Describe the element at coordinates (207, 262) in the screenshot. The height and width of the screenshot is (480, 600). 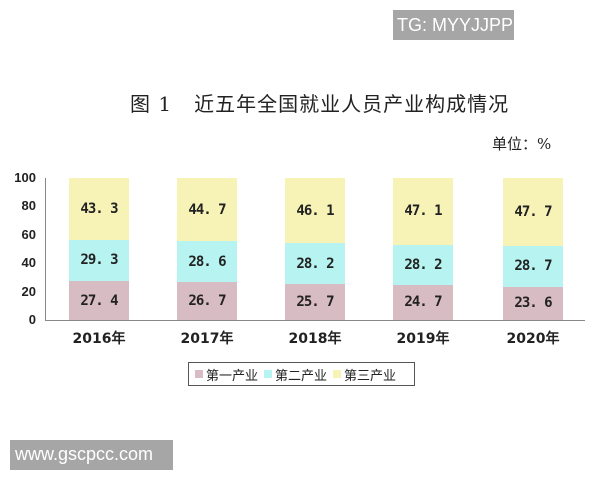
I see `bar-segment: 28. 6` at that location.